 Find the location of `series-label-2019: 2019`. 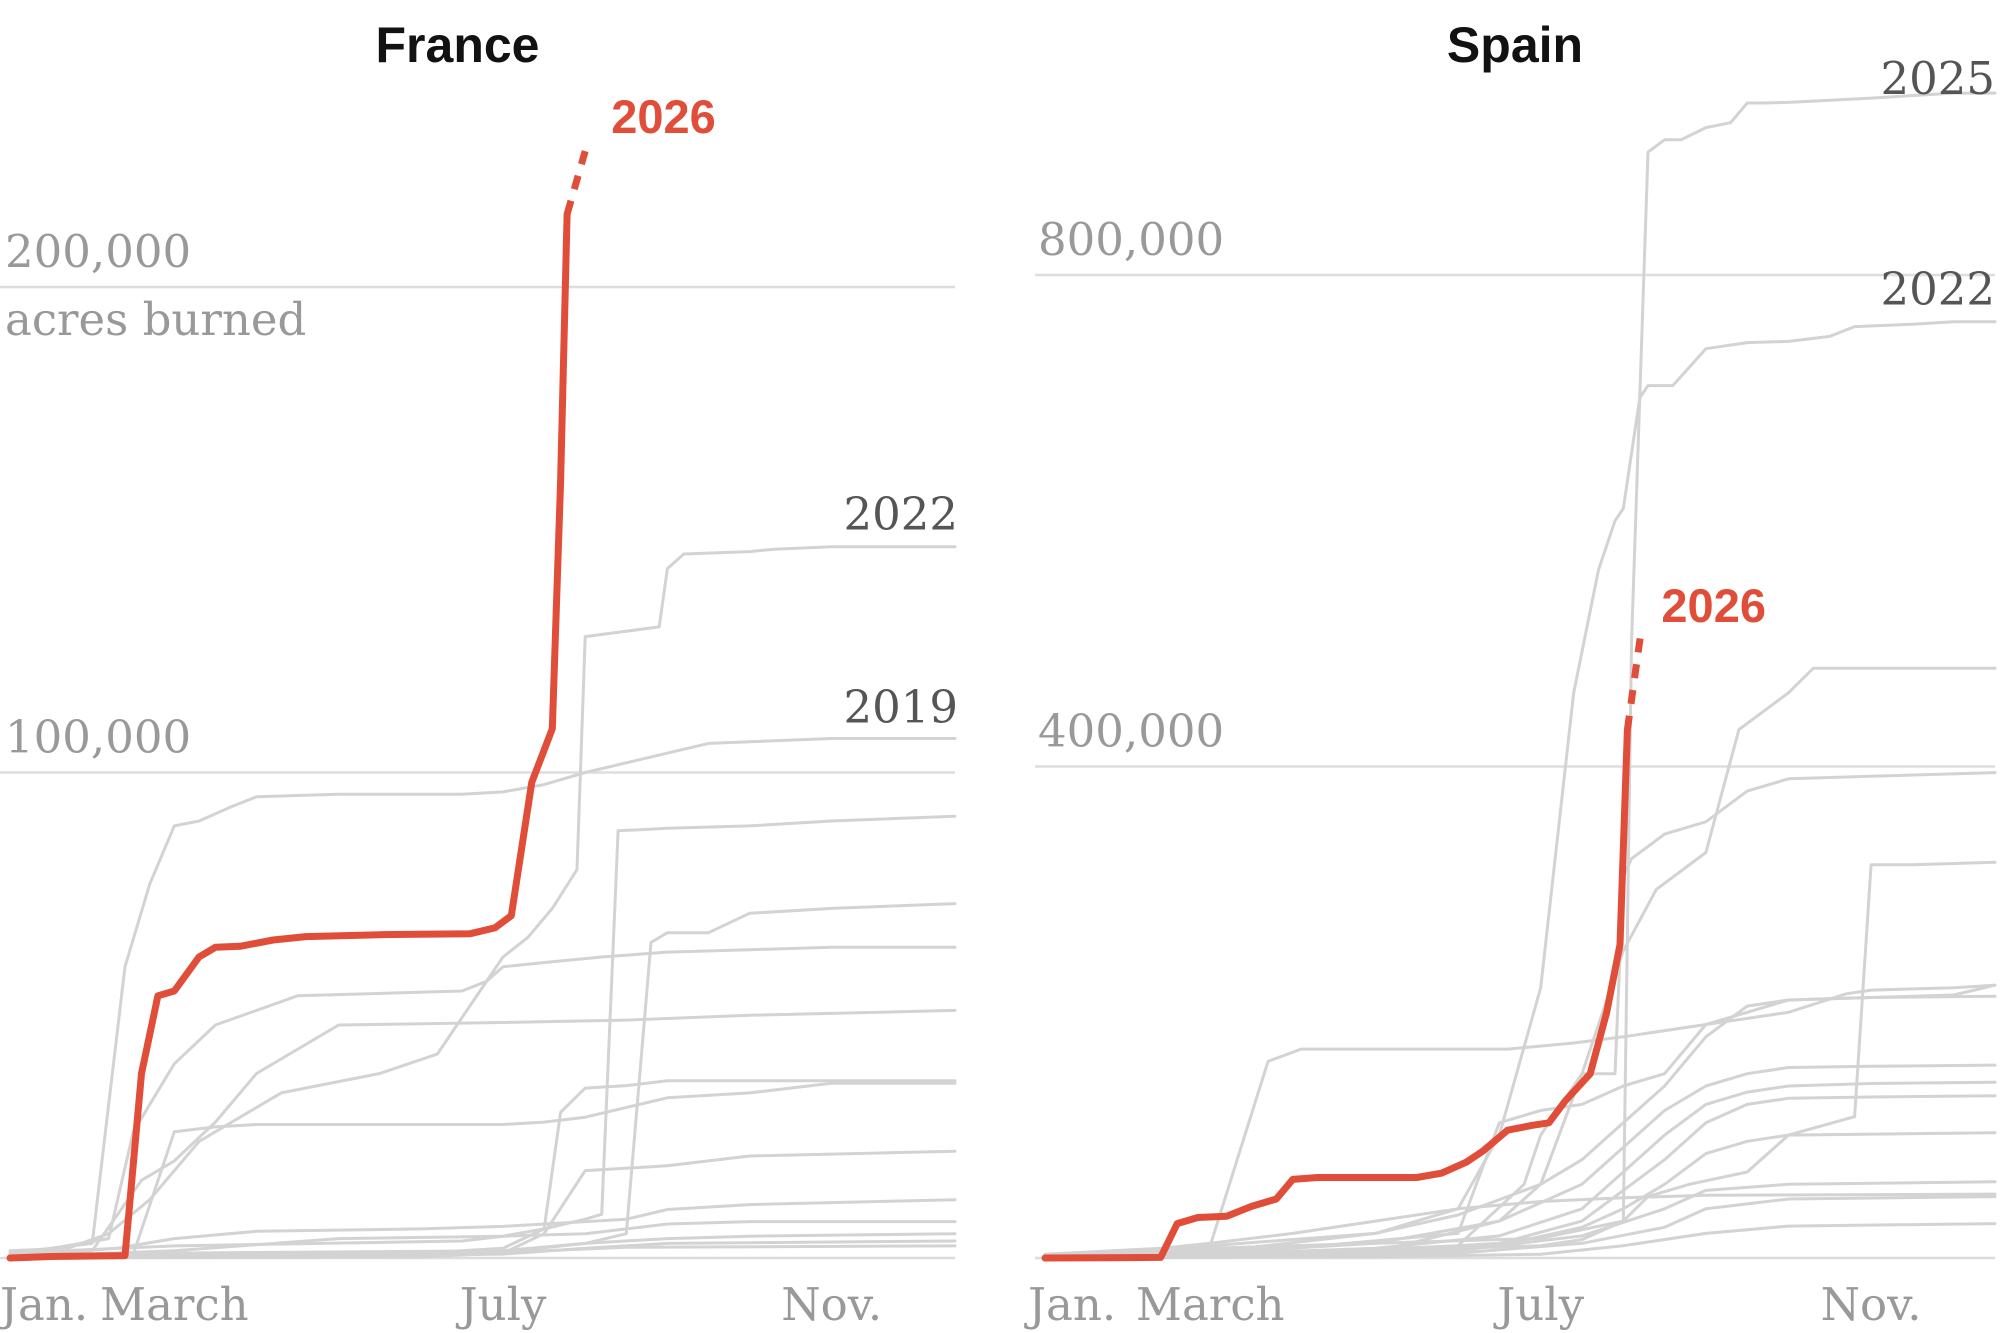

series-label-2019: 2019 is located at coordinates (900, 707).